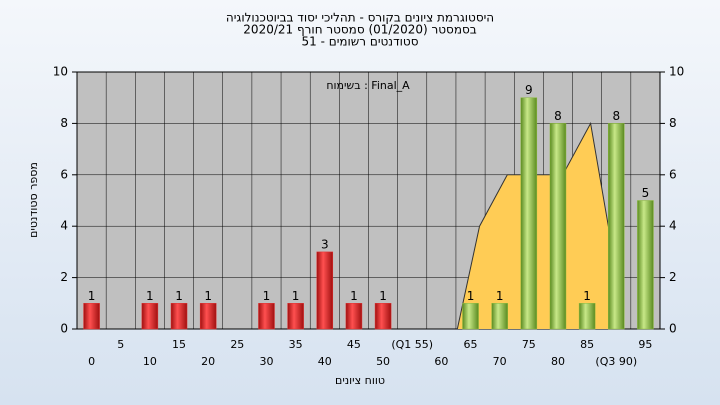 The image size is (720, 405). Describe the element at coordinates (359, 30) in the screenshot. I see `chart-subtitle: בסמסטר (01/2020) סמסטר חורף 2020/21` at that location.